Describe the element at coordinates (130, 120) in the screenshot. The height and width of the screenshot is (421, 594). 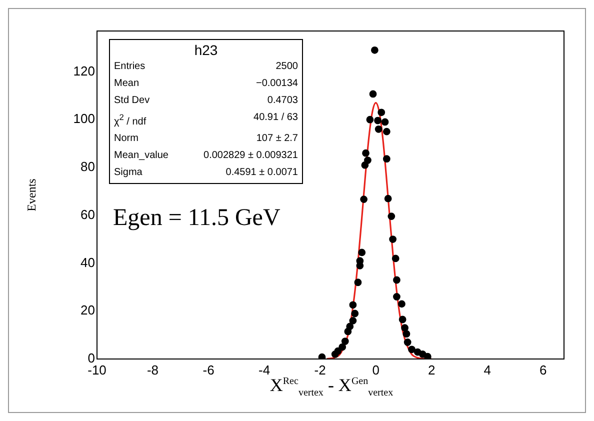
I see `annotation: χ$^{2}$ / ndf` at that location.